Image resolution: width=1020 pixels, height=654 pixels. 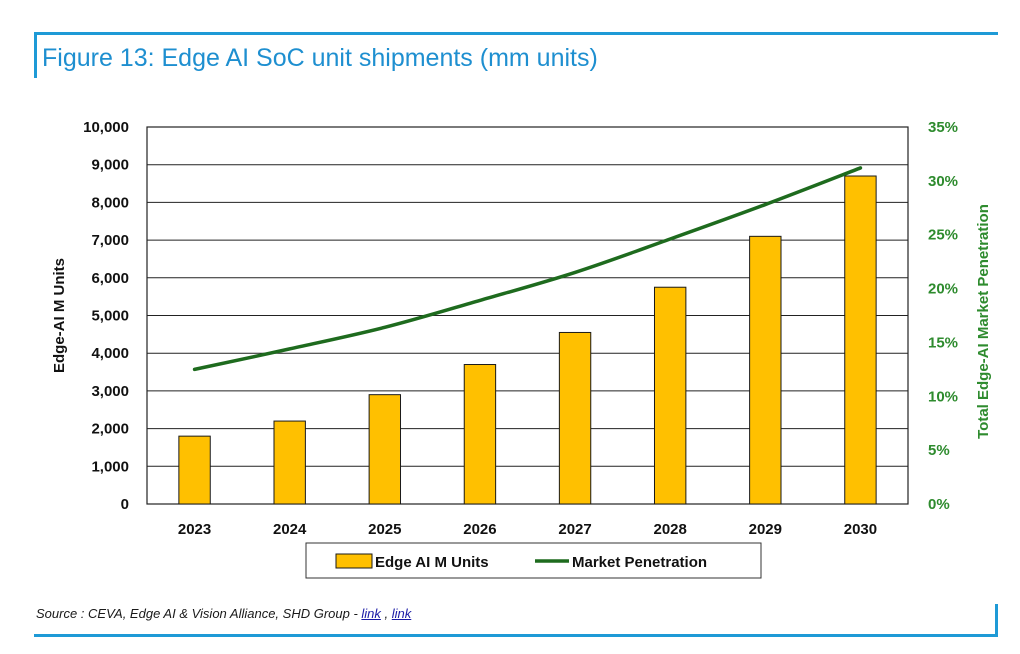 I want to click on y-tick-label: 9,000, so click(x=110, y=165).